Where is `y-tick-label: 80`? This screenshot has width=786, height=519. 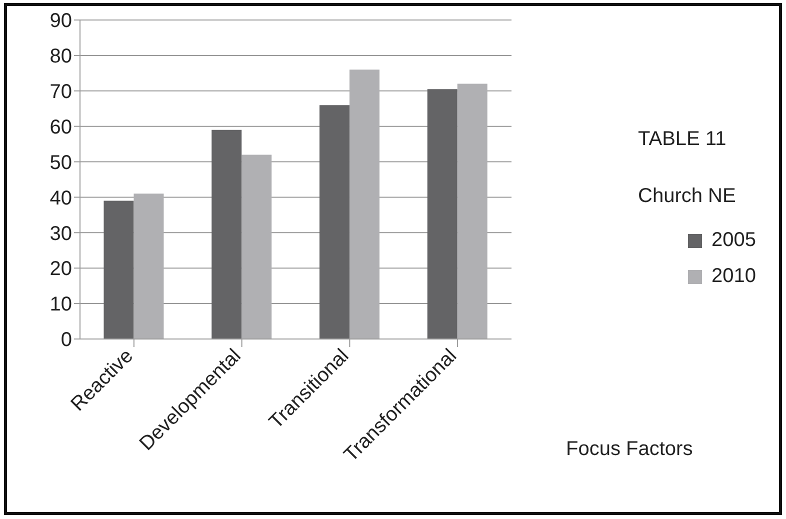 y-tick-label: 80 is located at coordinates (61, 57).